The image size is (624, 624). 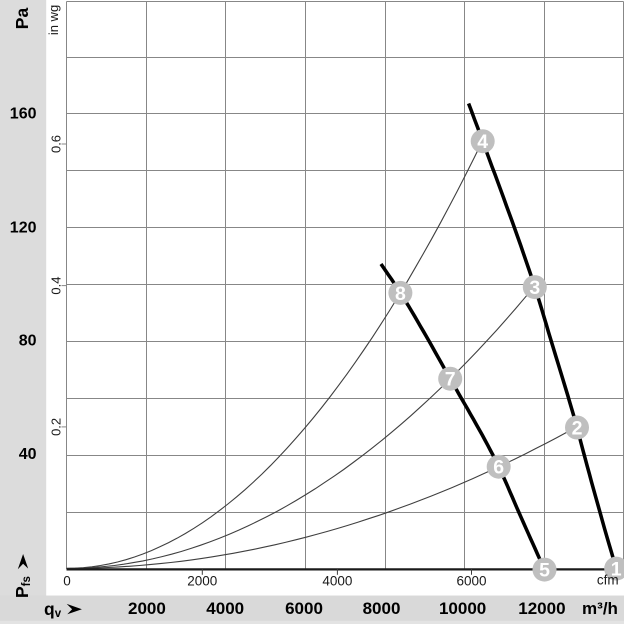 What do you see at coordinates (28, 454) in the screenshot?
I see `svg-text: 40` at bounding box center [28, 454].